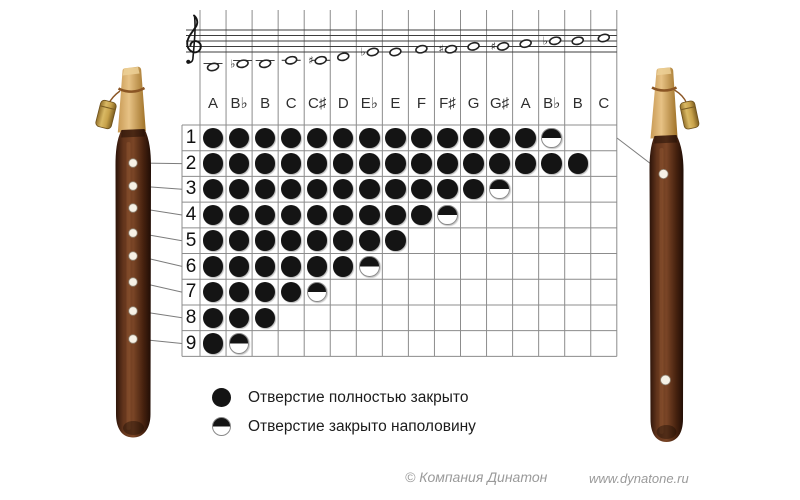 The image size is (800, 500). I want to click on finger-holes, so click(133, 251).